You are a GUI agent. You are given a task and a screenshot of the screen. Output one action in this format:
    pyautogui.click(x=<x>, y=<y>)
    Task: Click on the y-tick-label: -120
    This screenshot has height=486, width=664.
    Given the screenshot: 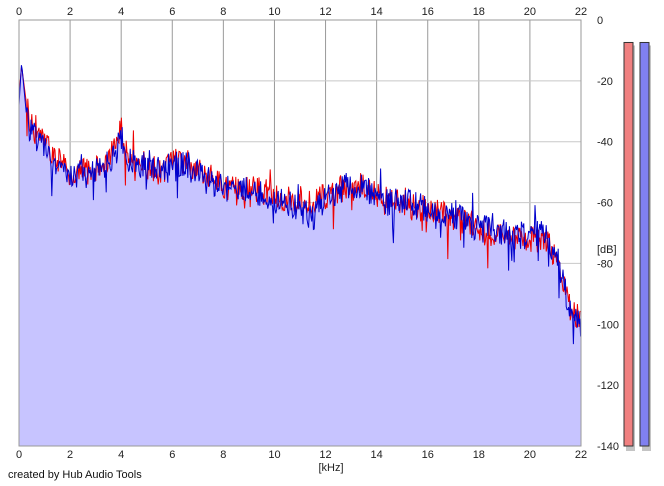 What is the action you would take?
    pyautogui.click(x=608, y=386)
    